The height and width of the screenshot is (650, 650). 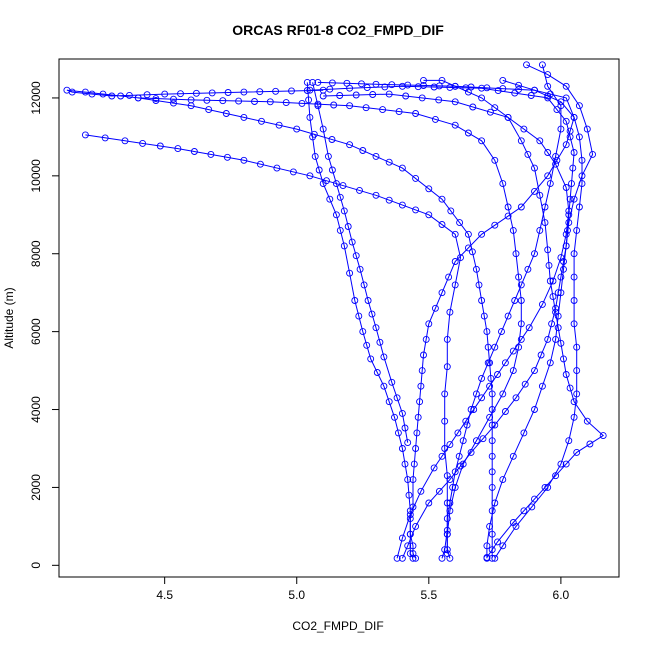 I want to click on x-axis: 4.5 5.0 5.5 6.0, so click(x=363, y=589).